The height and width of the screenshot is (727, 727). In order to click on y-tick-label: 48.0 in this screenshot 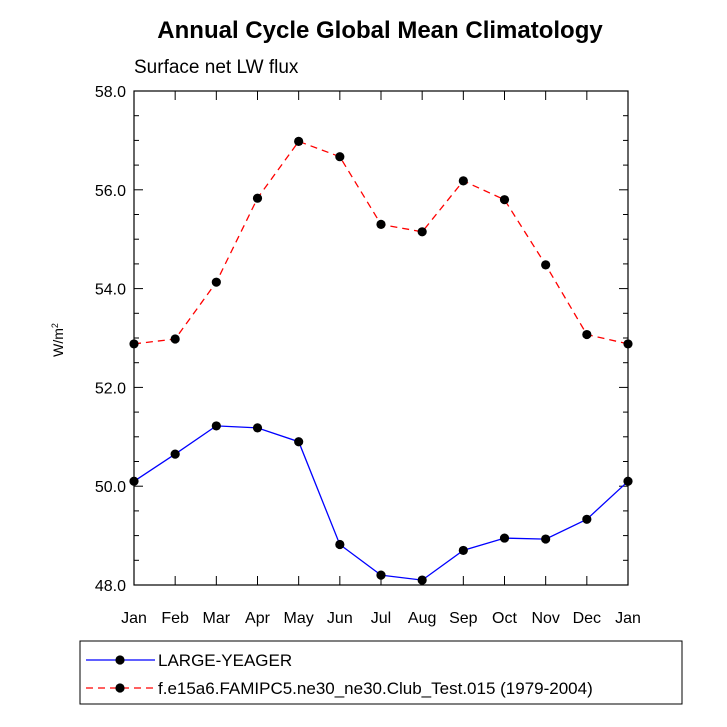, I will do `click(110, 586)`.